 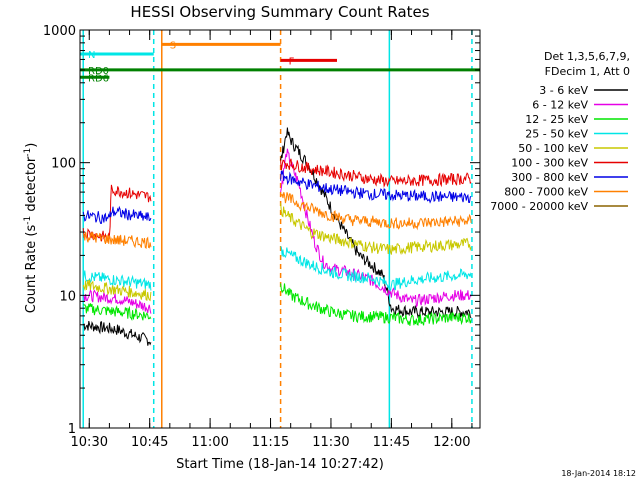 I want to click on y-tick-label-100: 100, so click(x=63, y=164).